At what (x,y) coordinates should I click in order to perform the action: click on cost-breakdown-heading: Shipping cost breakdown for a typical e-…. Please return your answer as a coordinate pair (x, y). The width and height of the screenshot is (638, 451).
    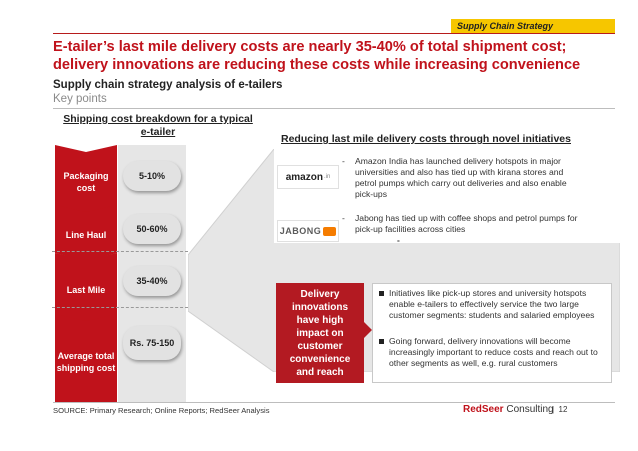
    Looking at the image, I should click on (158, 125).